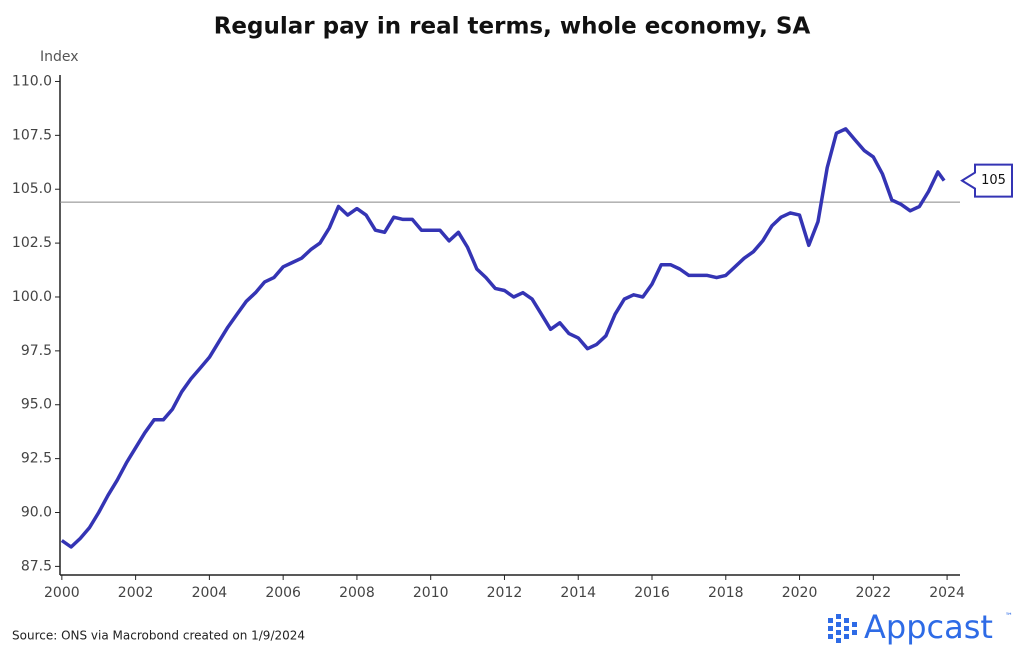 The image size is (1024, 659). What do you see at coordinates (652, 593) in the screenshot?
I see `x-tick-label: 2016` at bounding box center [652, 593].